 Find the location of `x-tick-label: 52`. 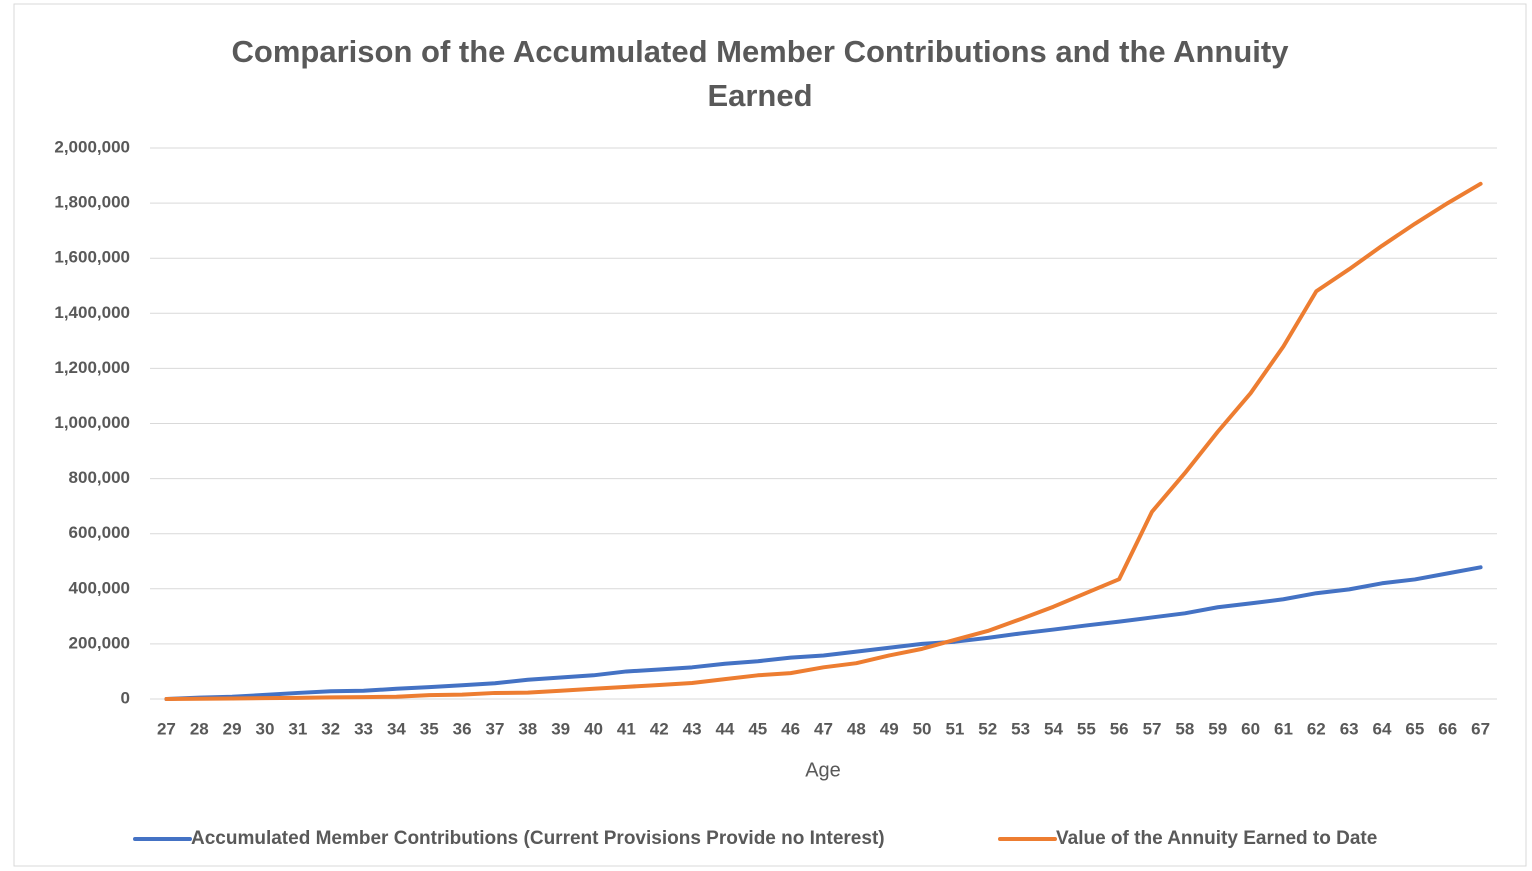

x-tick-label: 52 is located at coordinates (987, 728).